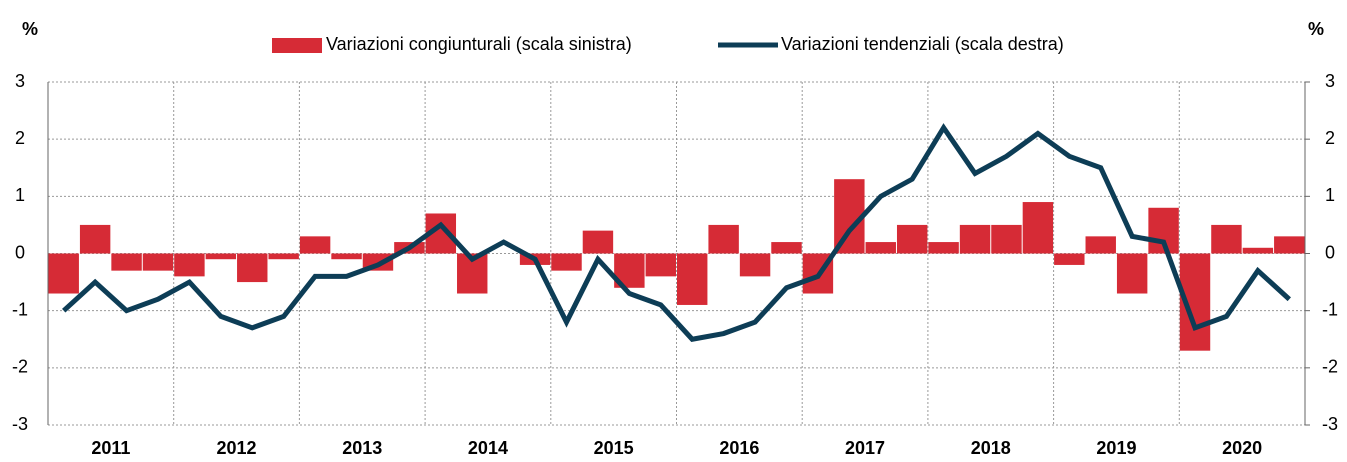 This screenshot has height=462, width=1347. Describe the element at coordinates (20, 195) in the screenshot. I see `y-tick-label: 1` at that location.